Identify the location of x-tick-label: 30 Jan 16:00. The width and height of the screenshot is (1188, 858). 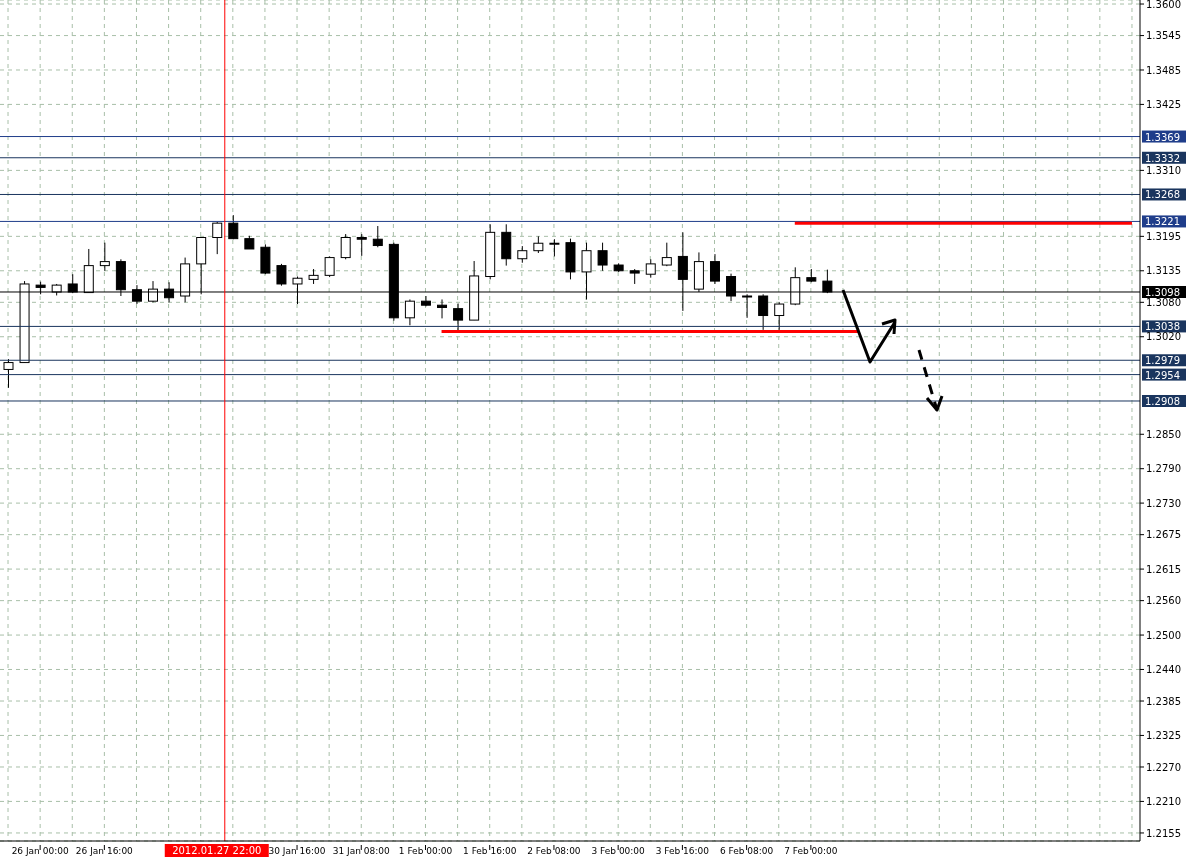
(297, 851).